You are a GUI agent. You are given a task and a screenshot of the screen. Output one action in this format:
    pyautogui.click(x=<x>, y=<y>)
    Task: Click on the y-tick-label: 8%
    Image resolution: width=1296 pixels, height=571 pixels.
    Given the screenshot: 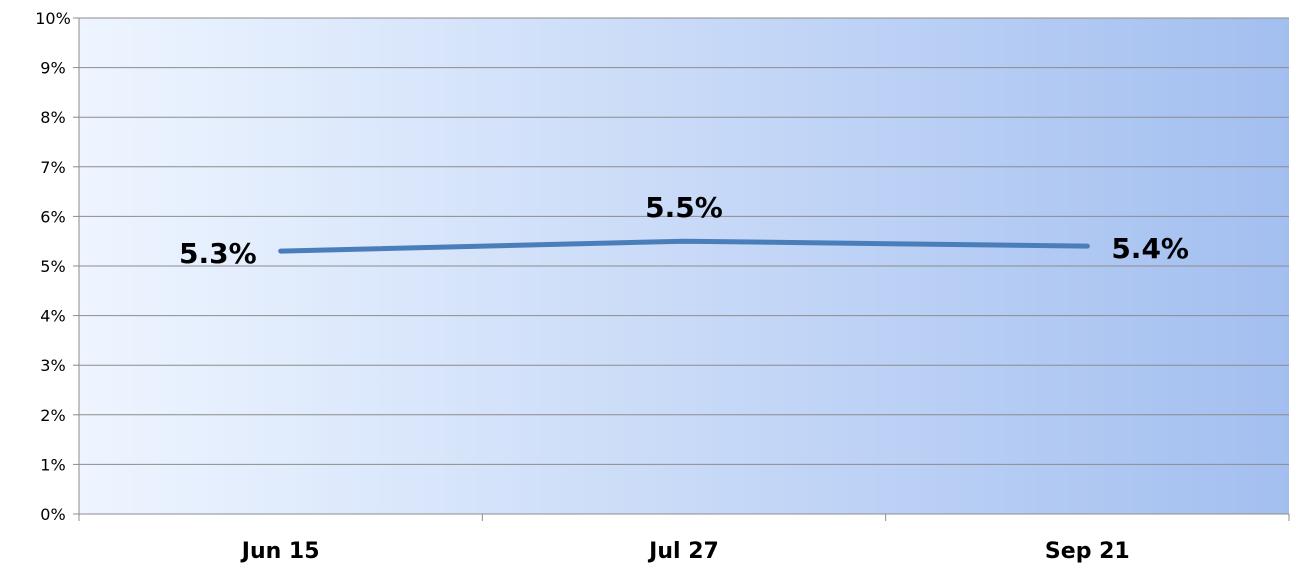 What is the action you would take?
    pyautogui.click(x=52, y=117)
    